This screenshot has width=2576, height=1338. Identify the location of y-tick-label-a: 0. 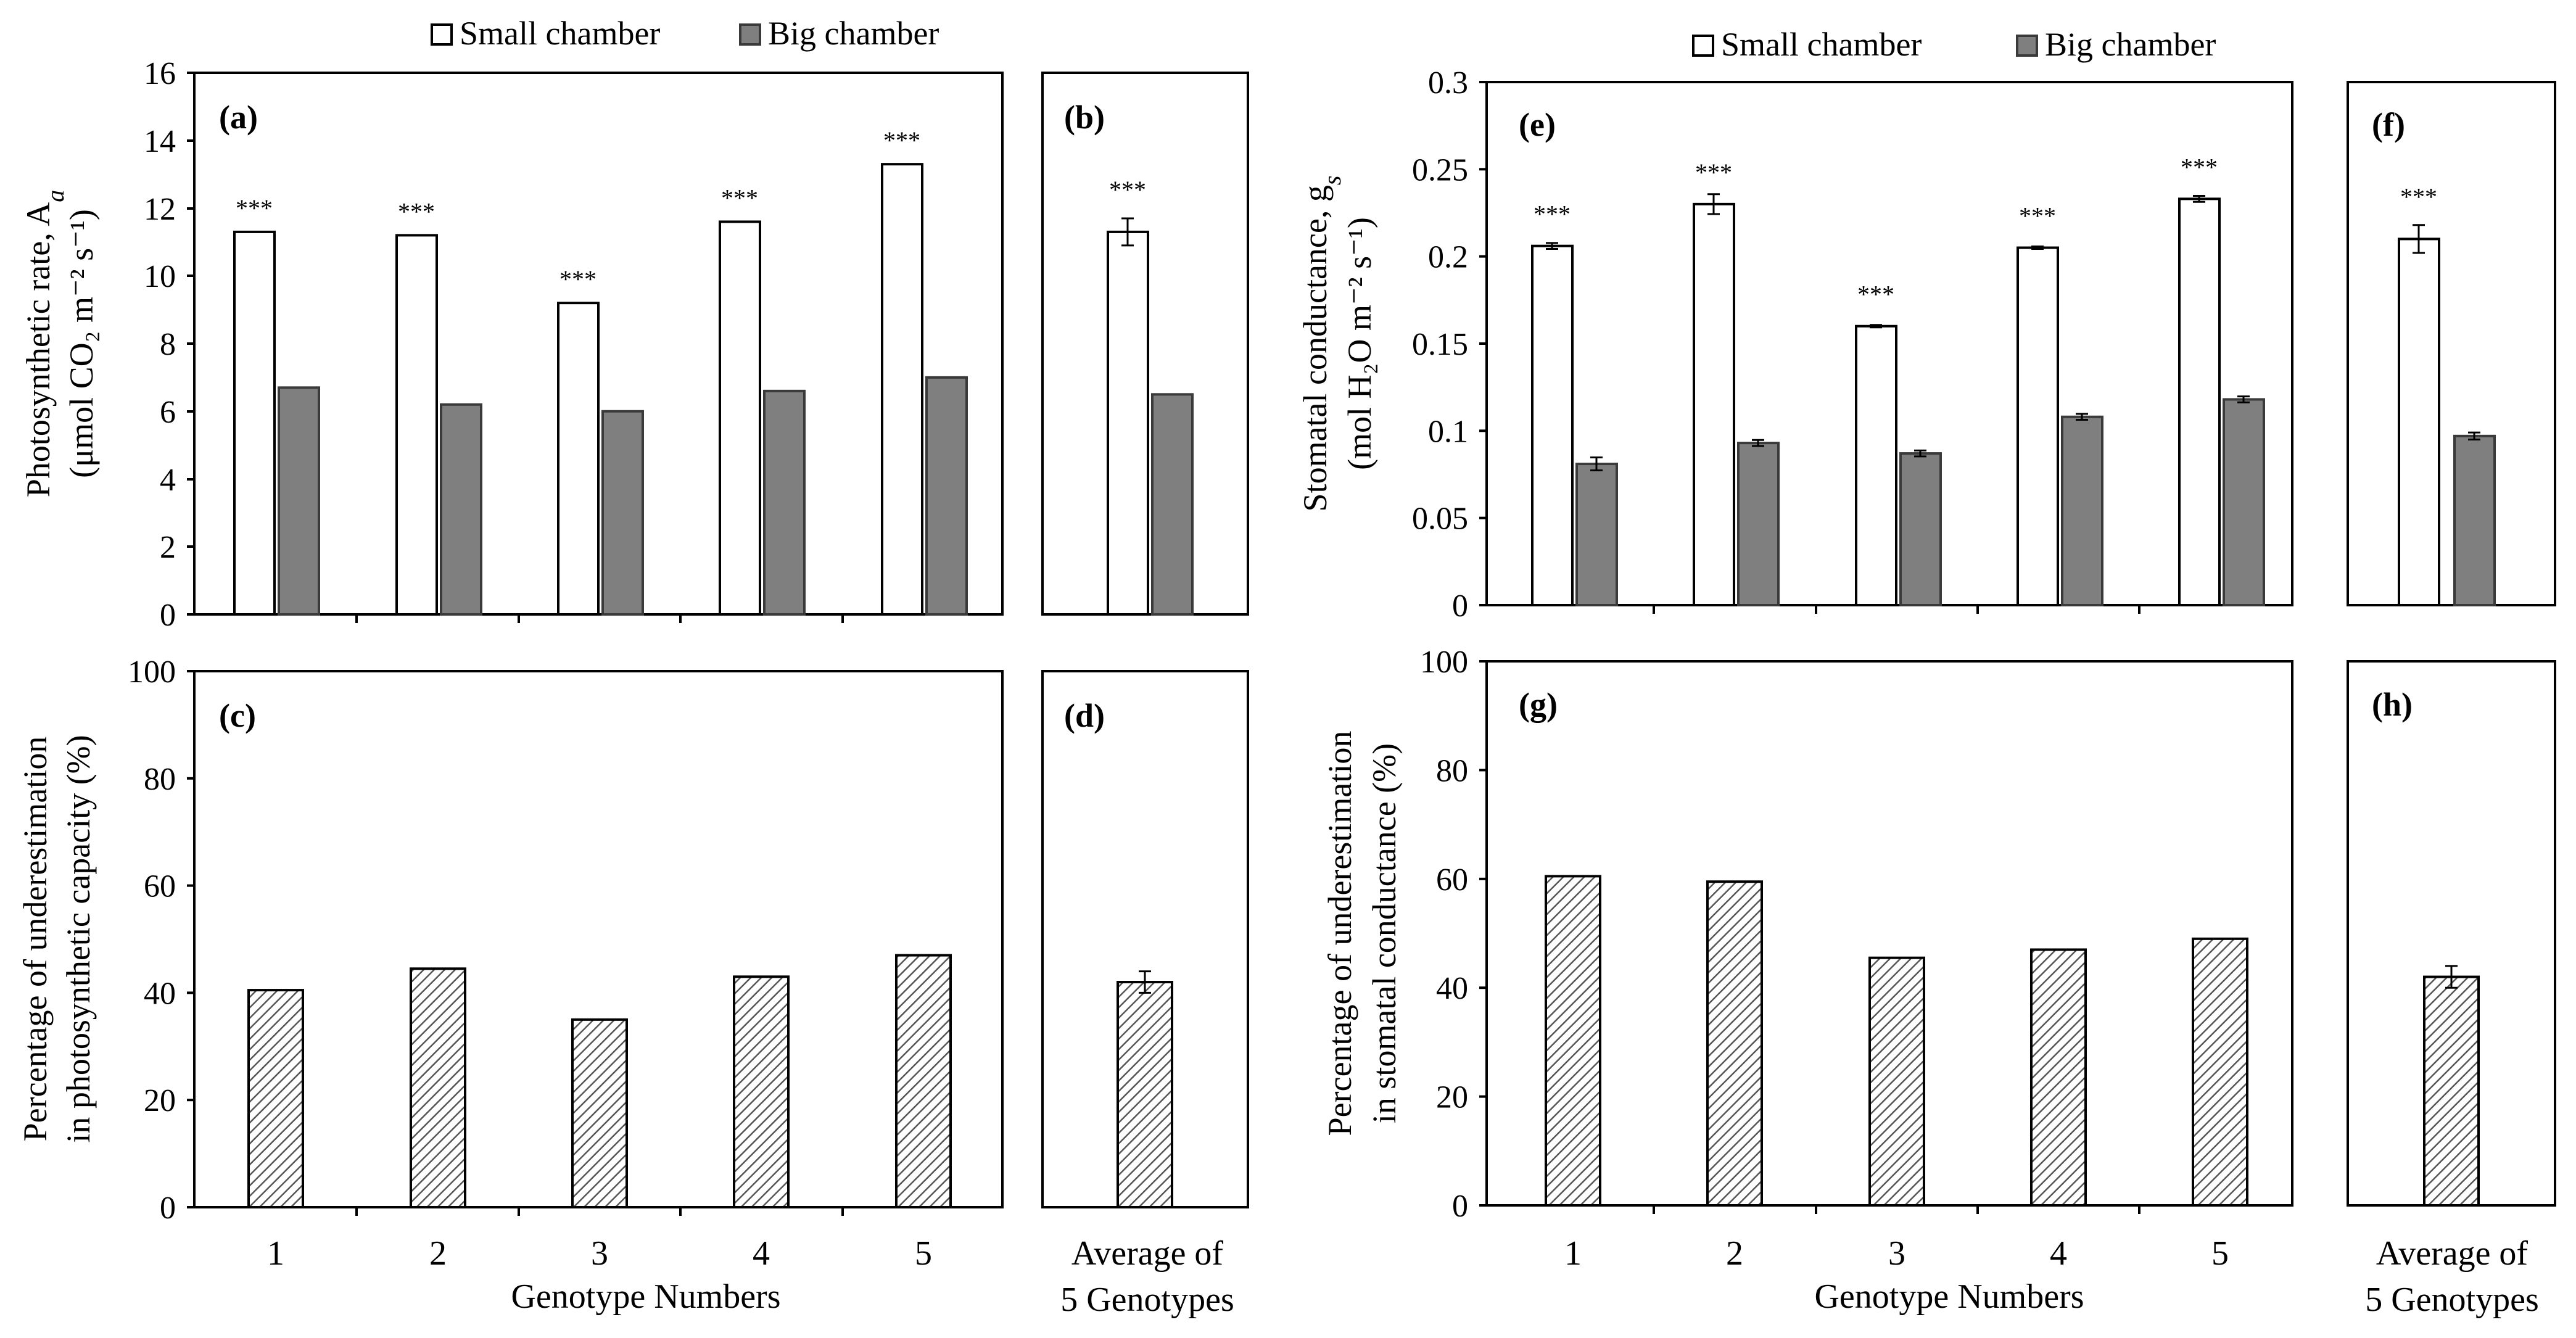
(168, 615).